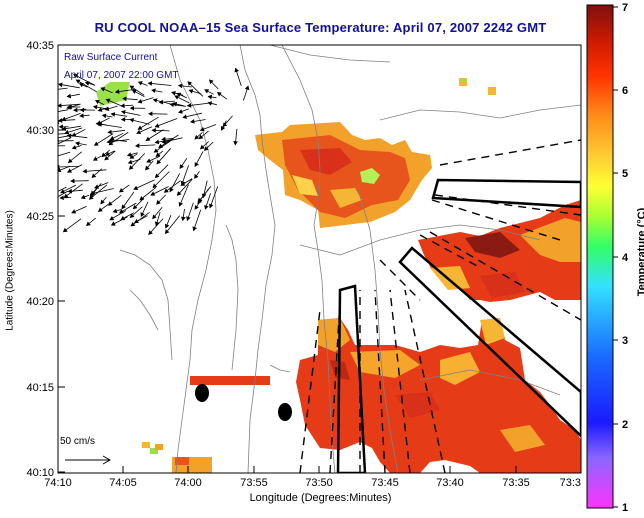  What do you see at coordinates (570, 483) in the screenshot?
I see `x-tick-label: 73:3` at bounding box center [570, 483].